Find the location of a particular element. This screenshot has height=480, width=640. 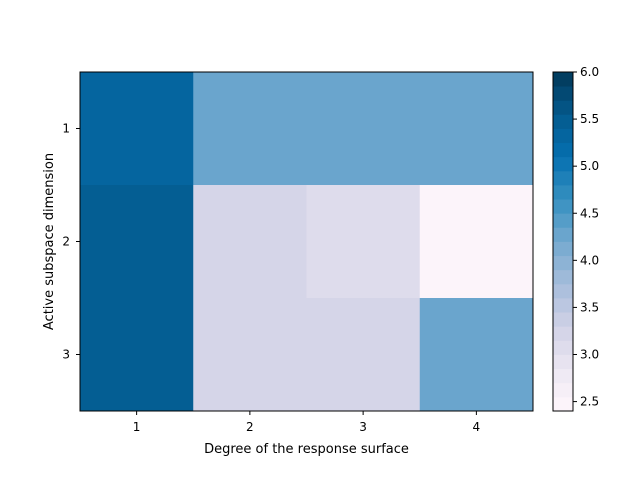

colorbar-tick-label: 3.5 is located at coordinates (589, 307).